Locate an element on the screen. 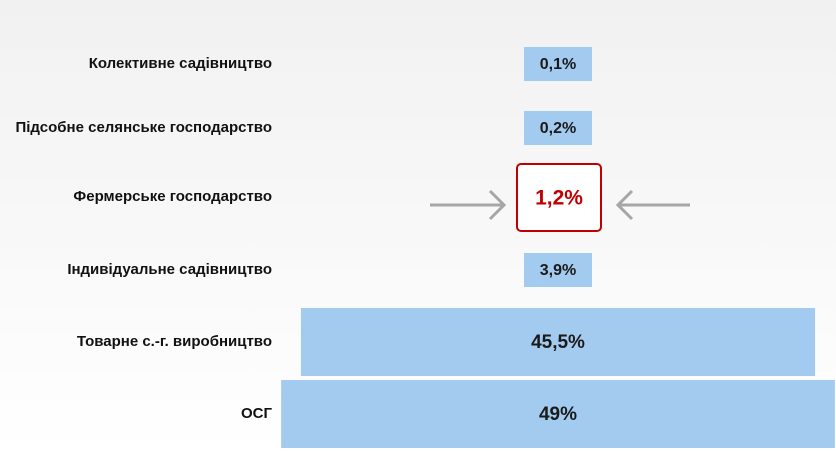 This screenshot has height=451, width=836. value-label: 0,2% is located at coordinates (558, 128).